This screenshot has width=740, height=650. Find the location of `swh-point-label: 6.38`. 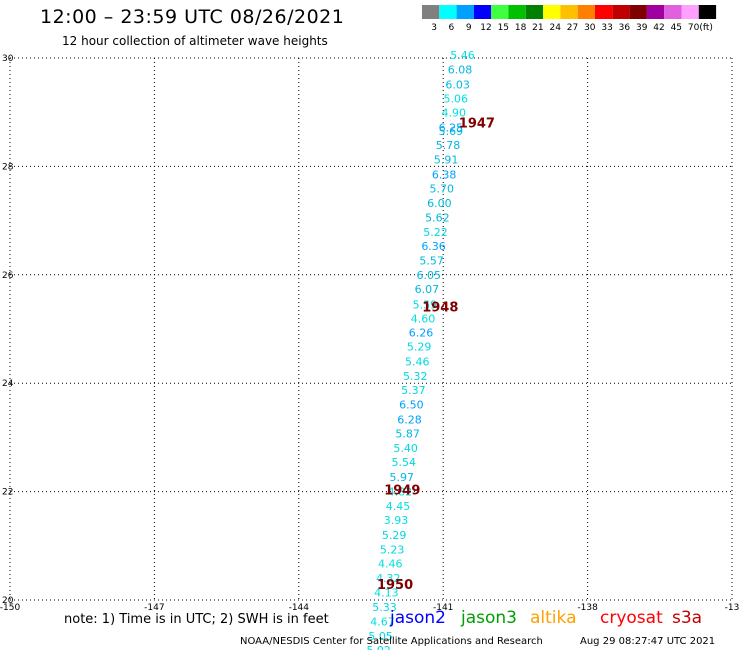

swh-point-label: 6.38 is located at coordinates (444, 174).